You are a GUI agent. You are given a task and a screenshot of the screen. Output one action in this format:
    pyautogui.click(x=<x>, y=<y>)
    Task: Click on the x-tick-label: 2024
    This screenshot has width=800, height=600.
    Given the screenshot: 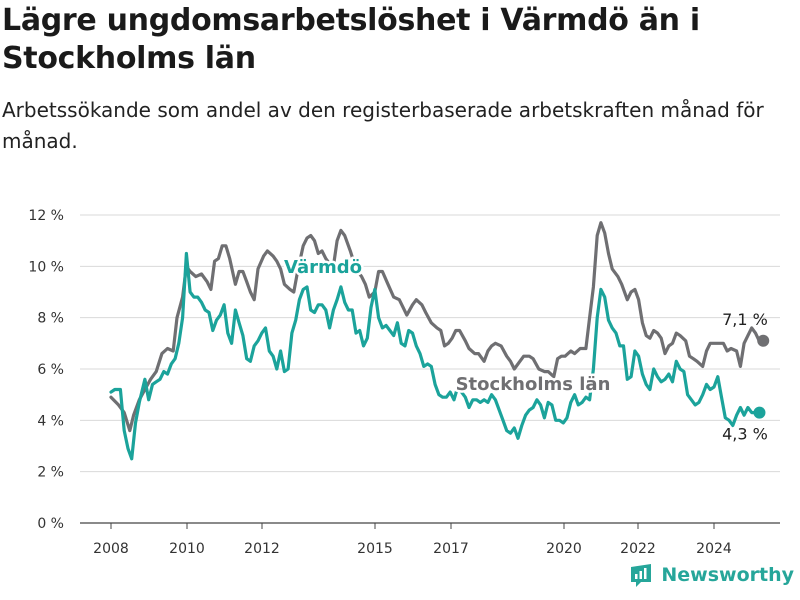 What is the action you would take?
    pyautogui.click(x=714, y=549)
    